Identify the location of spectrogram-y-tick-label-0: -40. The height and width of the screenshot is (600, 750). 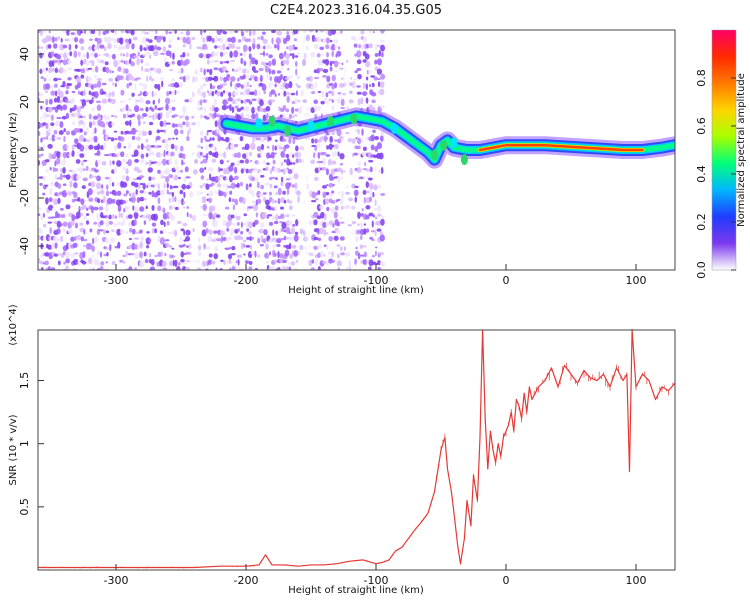
(24, 246).